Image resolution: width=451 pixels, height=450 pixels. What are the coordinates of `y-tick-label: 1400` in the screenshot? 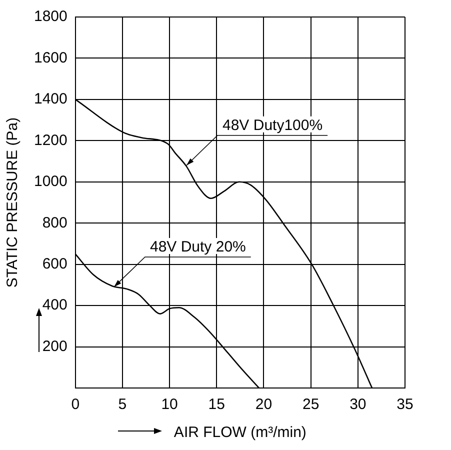 It's located at (51, 99).